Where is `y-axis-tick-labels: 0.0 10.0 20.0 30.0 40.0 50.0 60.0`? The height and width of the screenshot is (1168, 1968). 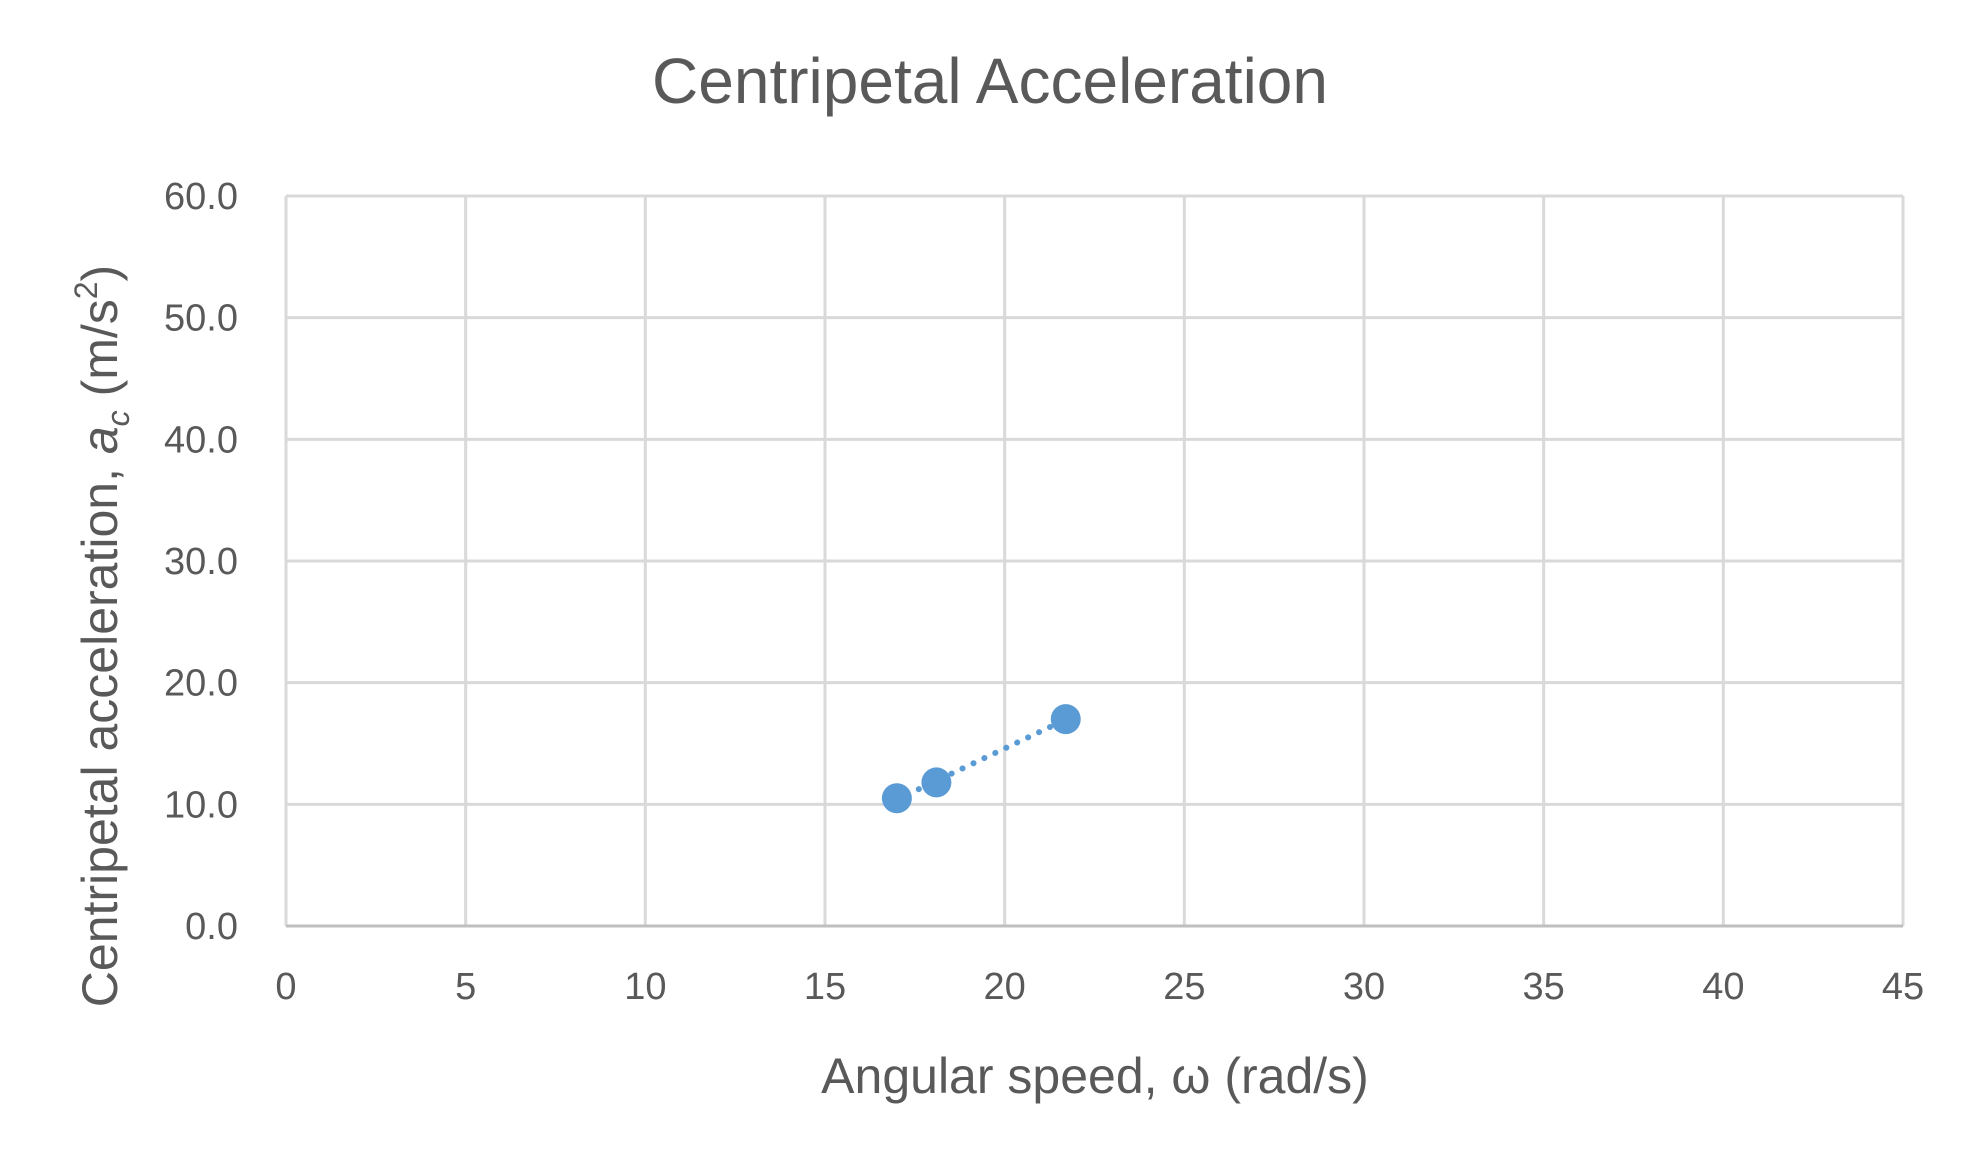
y-axis-tick-labels: 0.0 10.0 20.0 30.0 40.0 50.0 60.0 is located at coordinates (201, 562).